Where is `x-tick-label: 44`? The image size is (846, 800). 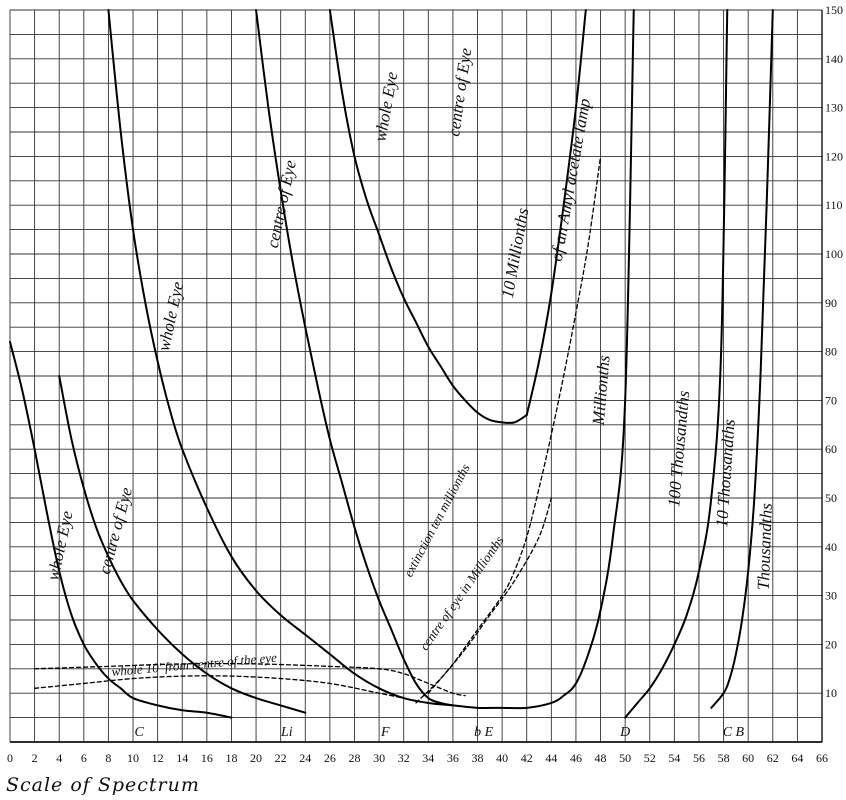
x-tick-label: 44 is located at coordinates (551, 758).